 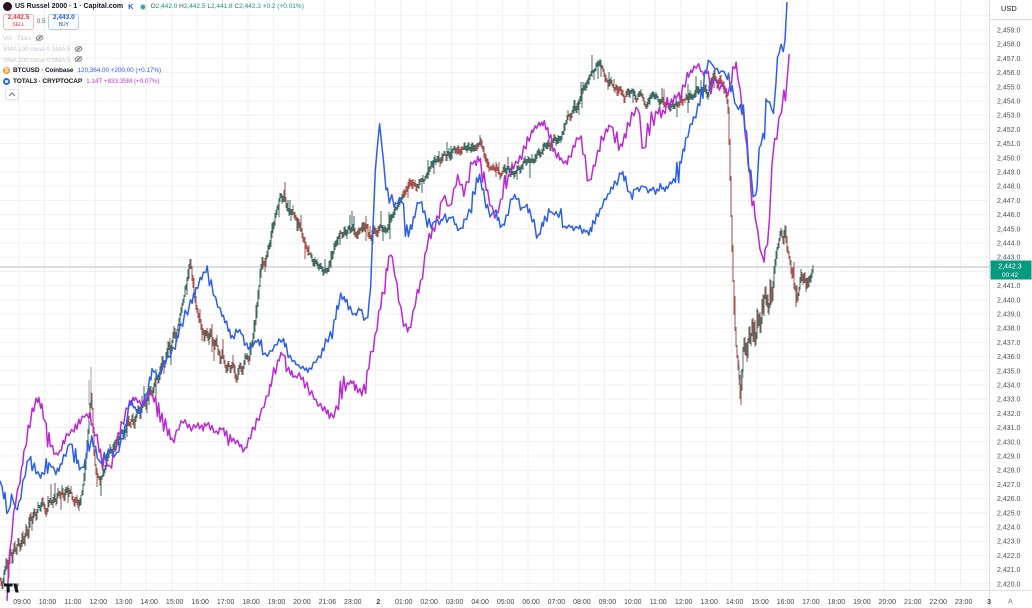 I want to click on svg-text: 2,444.0, so click(x=1008, y=244).